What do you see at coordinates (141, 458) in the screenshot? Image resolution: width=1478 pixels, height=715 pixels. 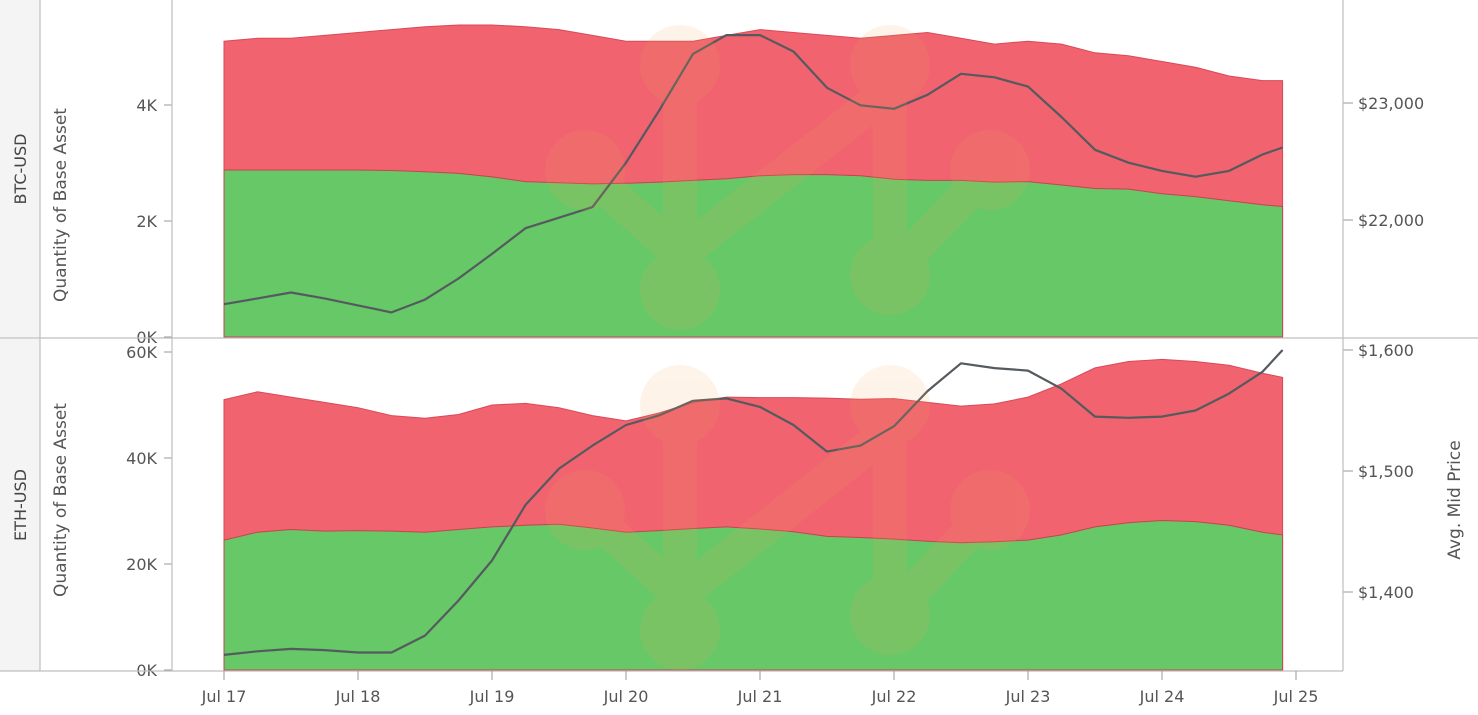 I see `y-tick-label: 40K` at bounding box center [141, 458].